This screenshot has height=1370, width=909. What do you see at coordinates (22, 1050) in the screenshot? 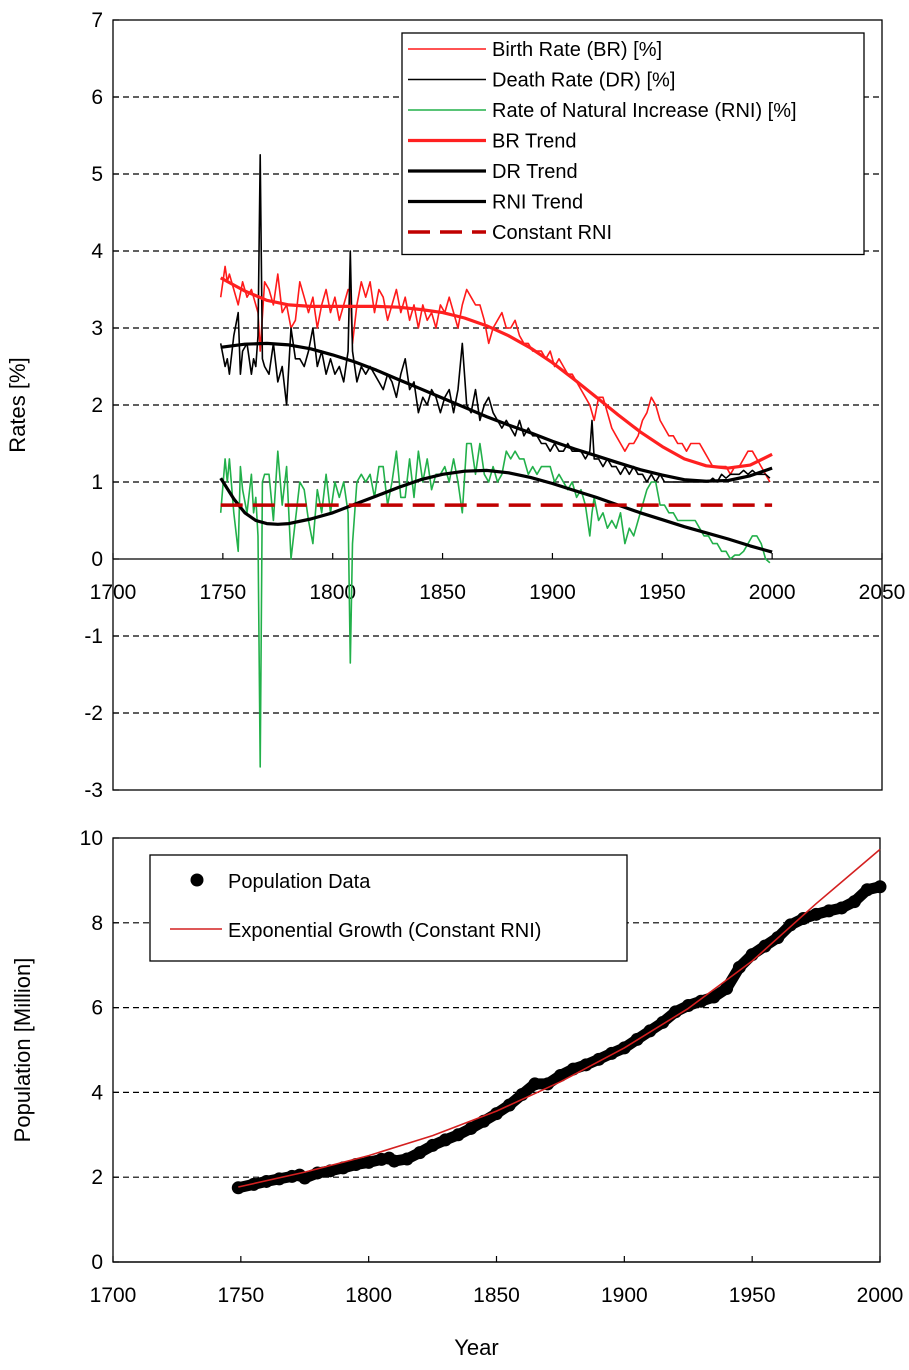
I see `y-axis-title: Population [Million]` at bounding box center [22, 1050].